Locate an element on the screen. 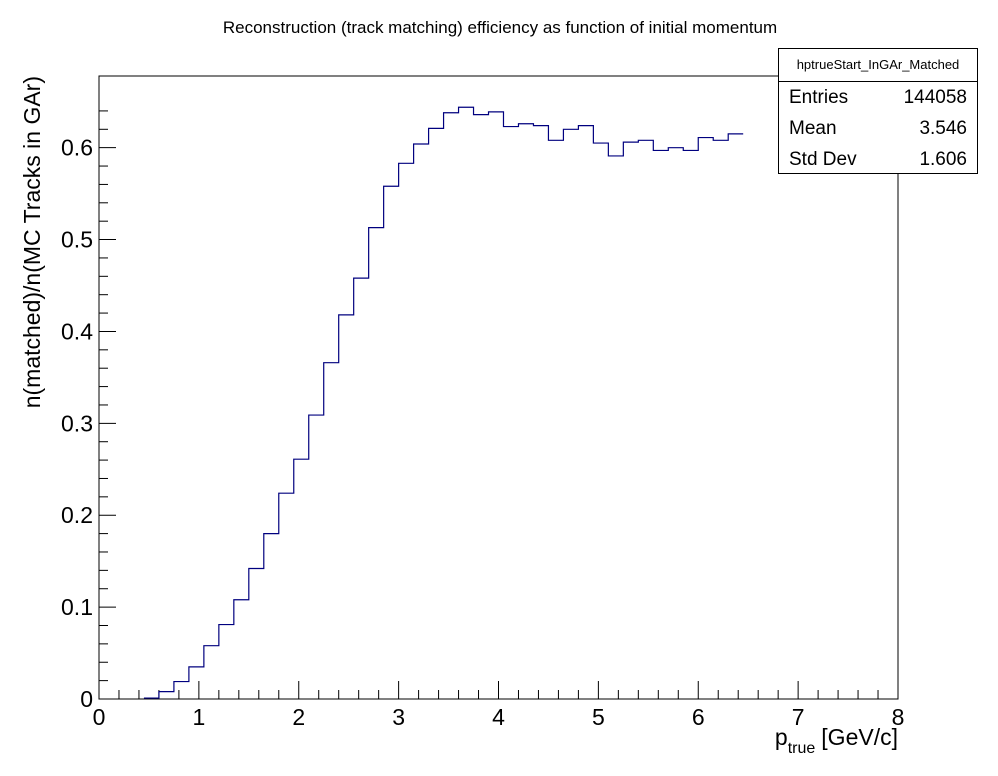 This screenshot has height=776, width=998. x-tick-label: 3 is located at coordinates (398, 717).